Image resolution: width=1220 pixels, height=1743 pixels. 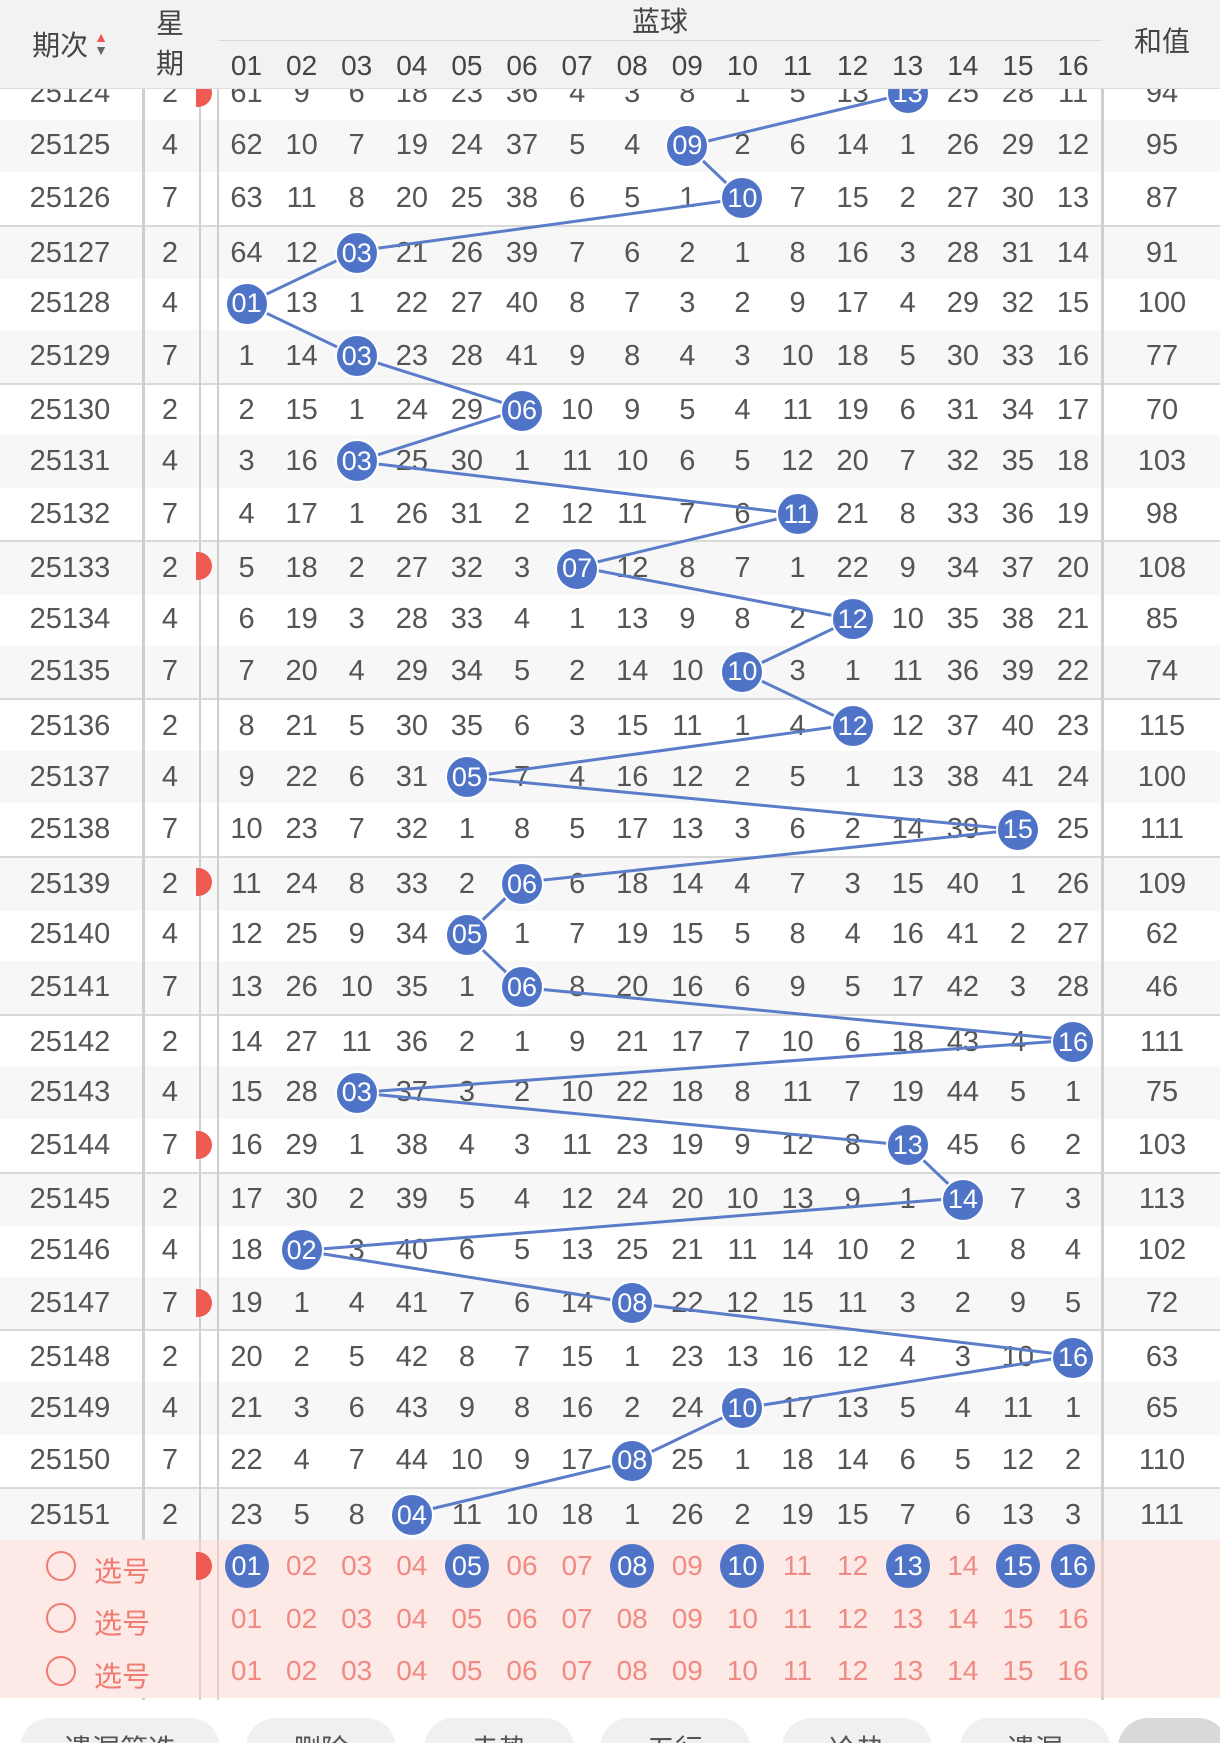 I want to click on period-header: 期次 ▲ ▼, so click(x=70, y=44).